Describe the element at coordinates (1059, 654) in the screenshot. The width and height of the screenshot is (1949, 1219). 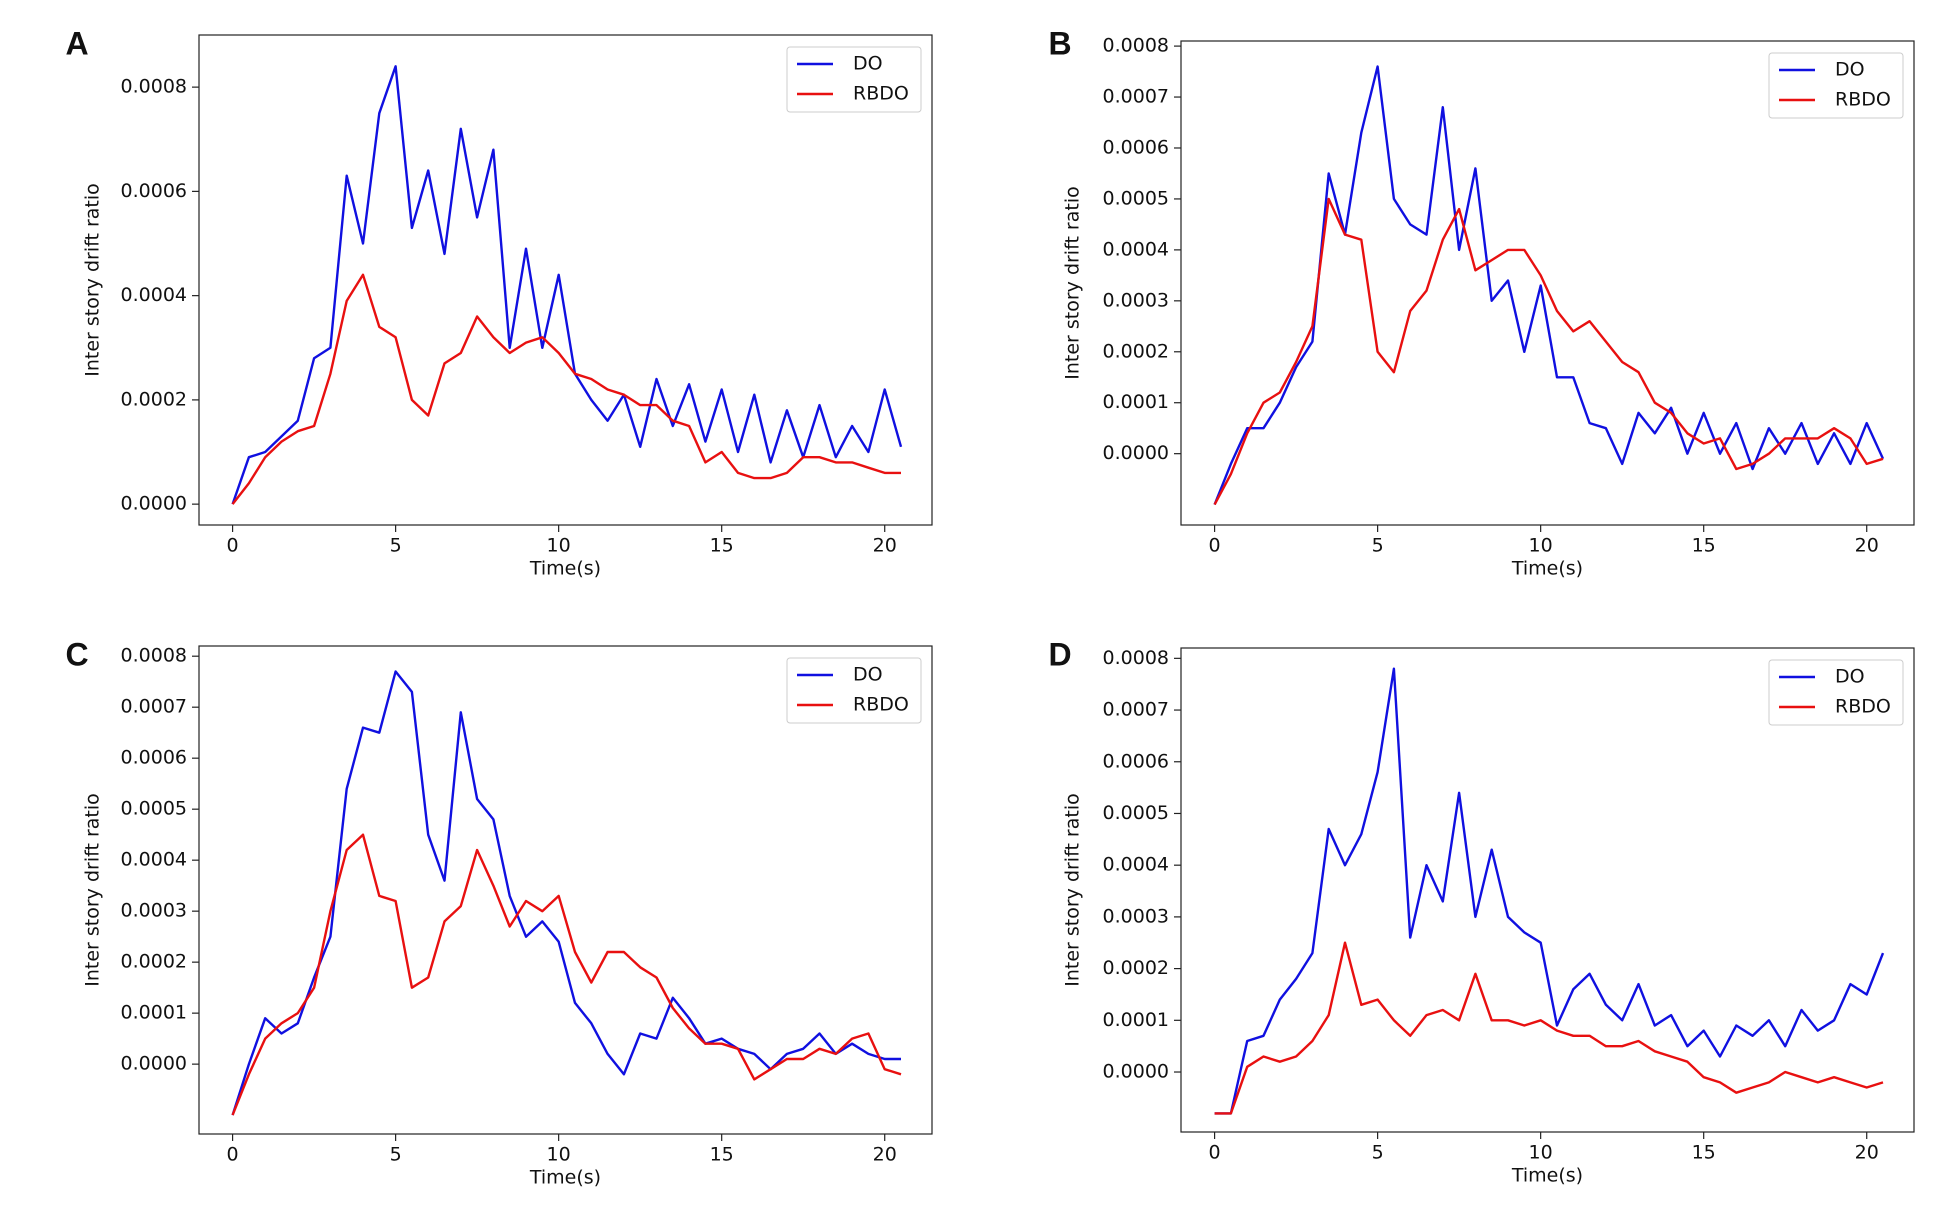
I see `panel-label: D` at that location.